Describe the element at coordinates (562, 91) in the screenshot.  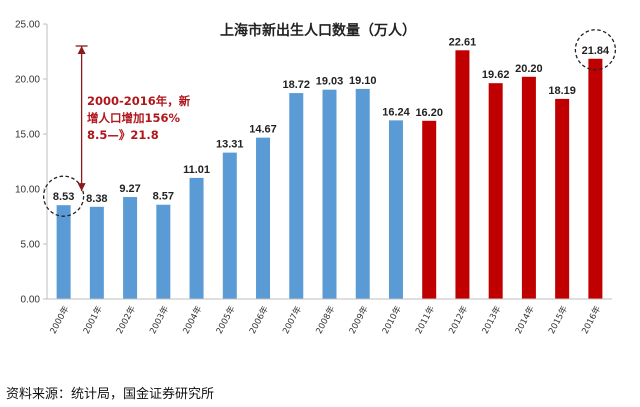
I see `data-label: 18.19` at that location.